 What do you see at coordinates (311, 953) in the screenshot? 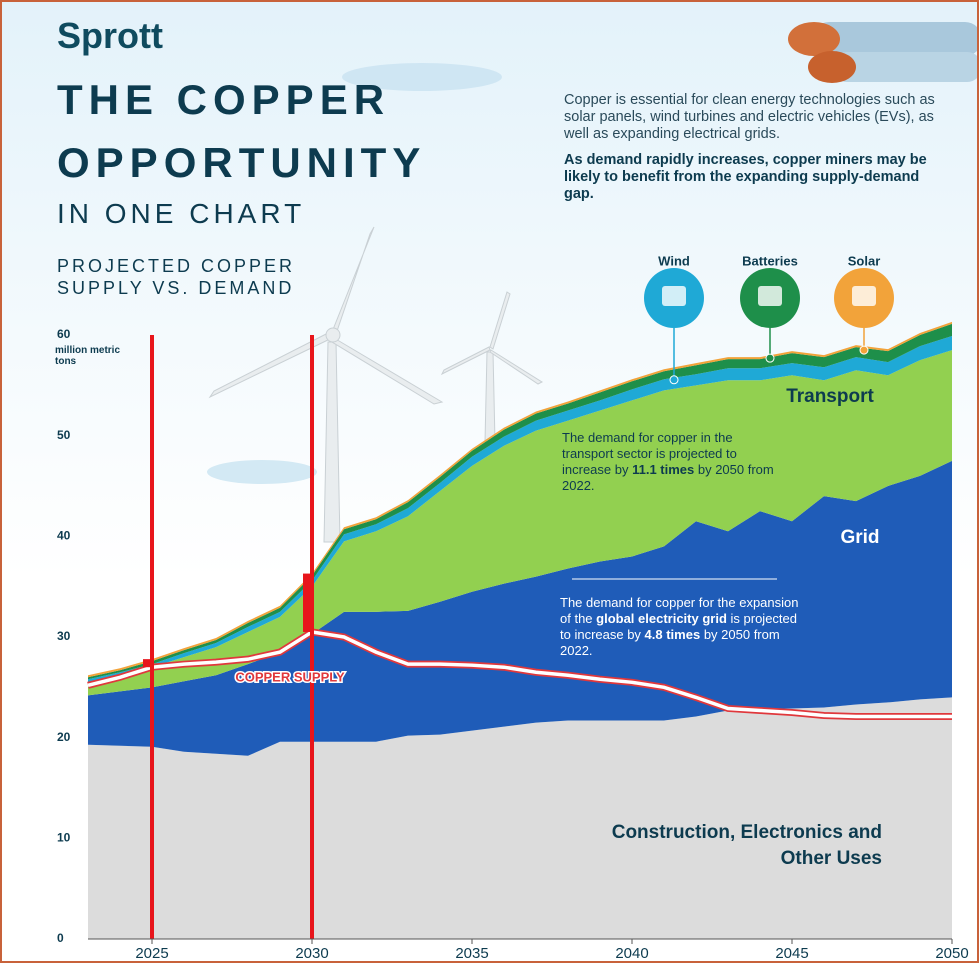
I see `x-tick-label: 2030` at bounding box center [311, 953].